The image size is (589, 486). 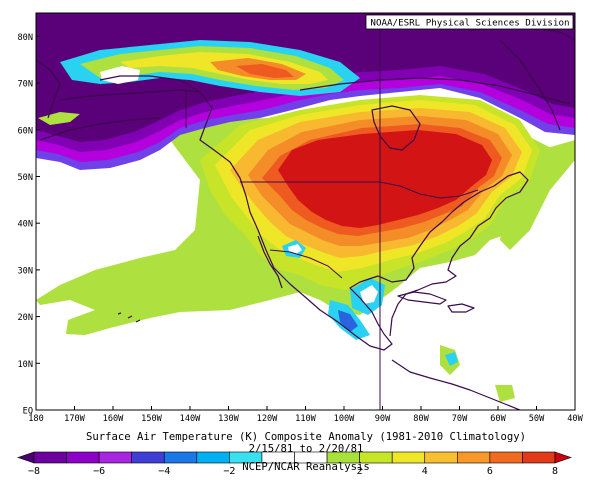 What do you see at coordinates (359, 190) in the screenshot?
I see `border-us-canada` at bounding box center [359, 190].